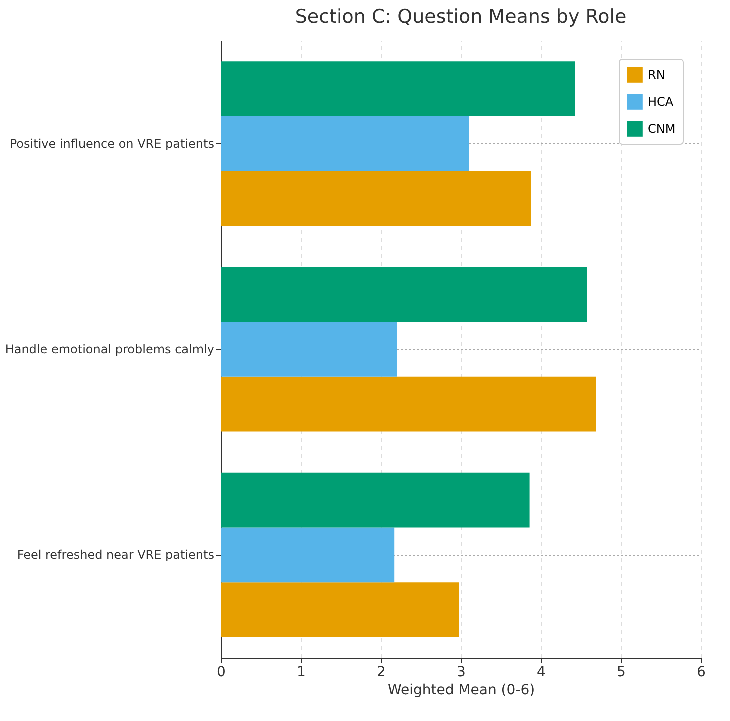 Image resolution: width=730 pixels, height=721 pixels. Describe the element at coordinates (701, 672) in the screenshot. I see `x-tick-label: 6` at that location.